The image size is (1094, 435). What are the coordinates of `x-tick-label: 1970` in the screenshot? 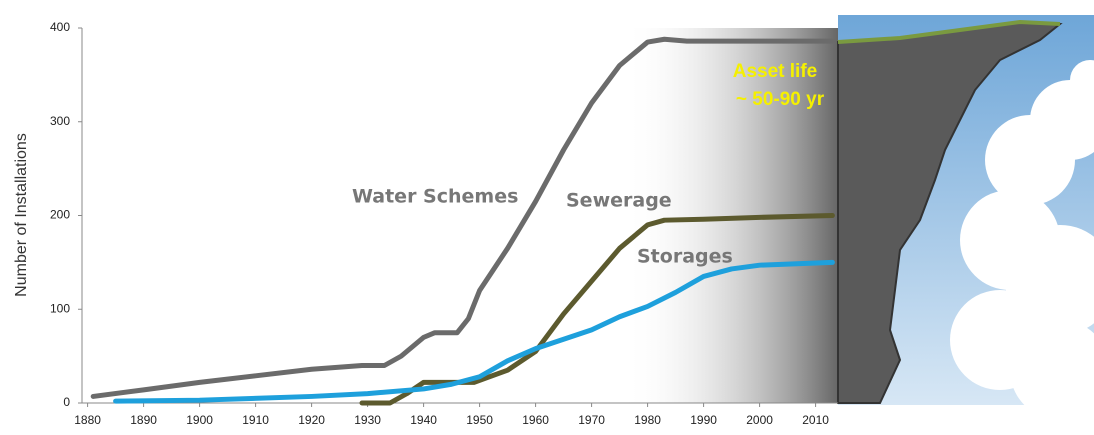 It's located at (591, 420).